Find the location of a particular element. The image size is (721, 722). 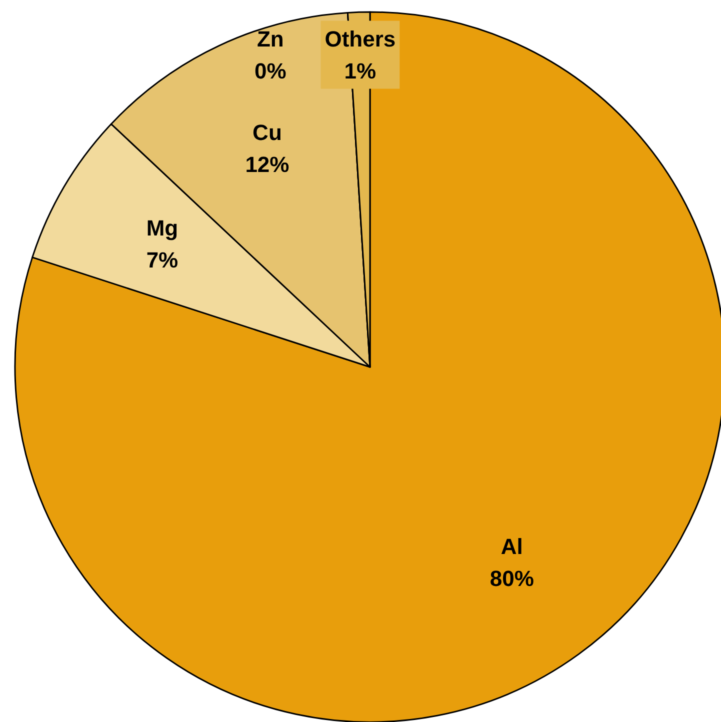

data-label: 7% is located at coordinates (162, 260).